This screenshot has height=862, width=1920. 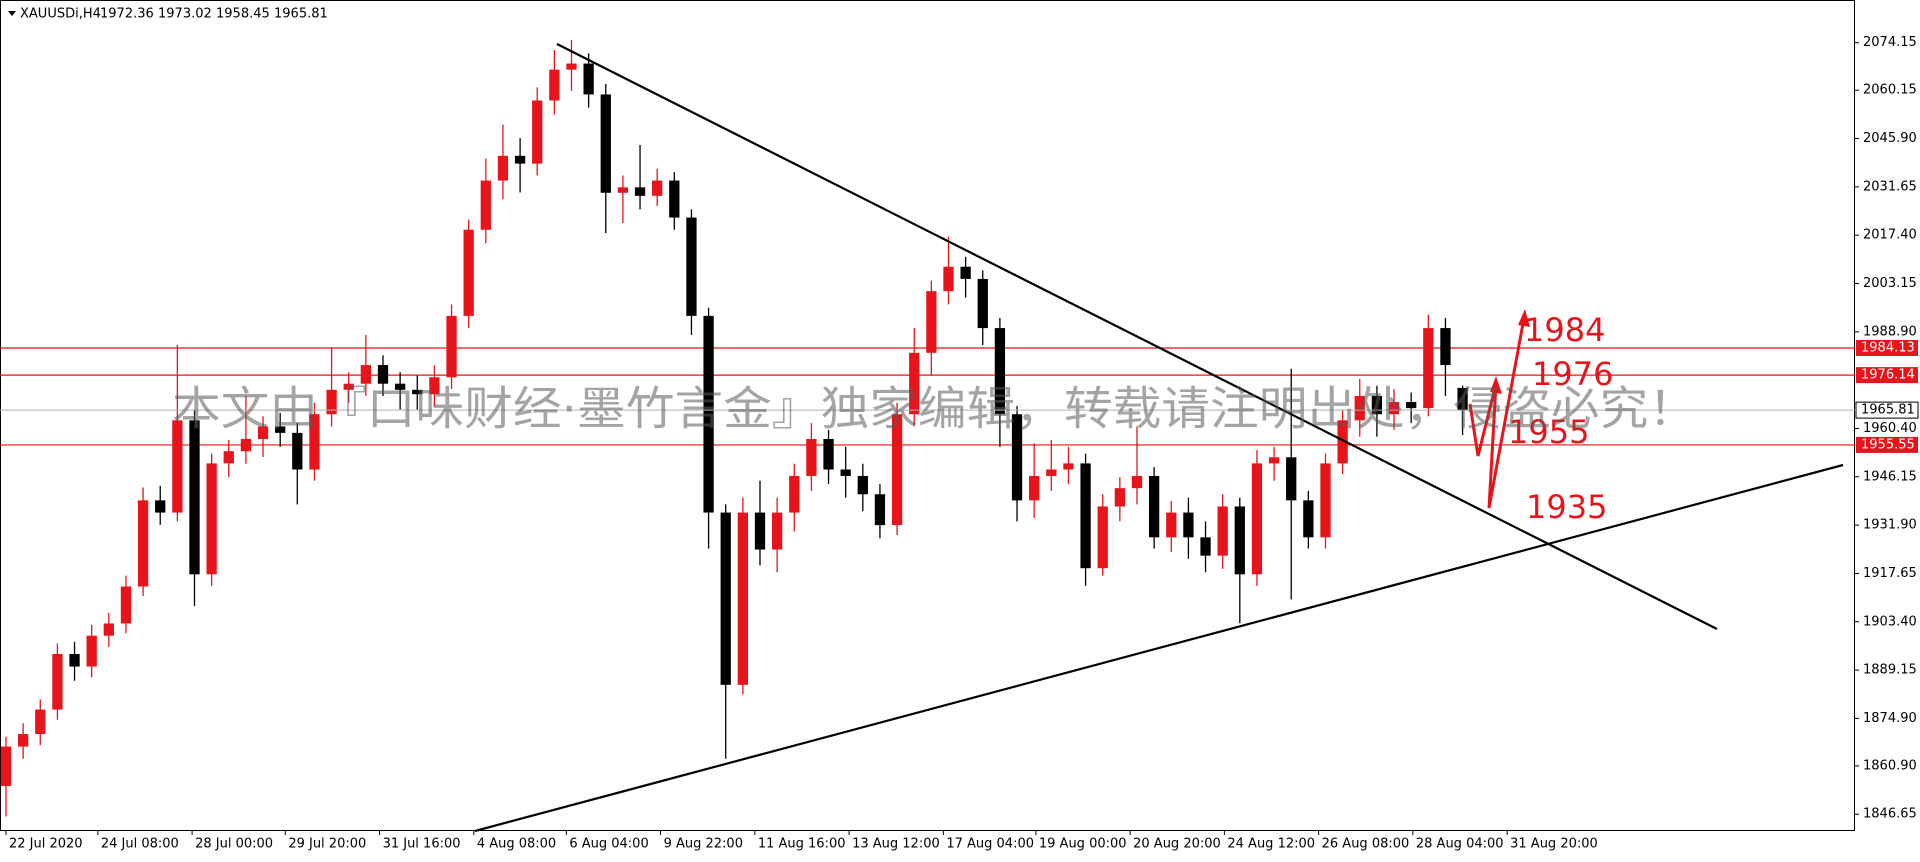 I want to click on x-tick-label: 6 Aug 04:00, so click(x=608, y=844).